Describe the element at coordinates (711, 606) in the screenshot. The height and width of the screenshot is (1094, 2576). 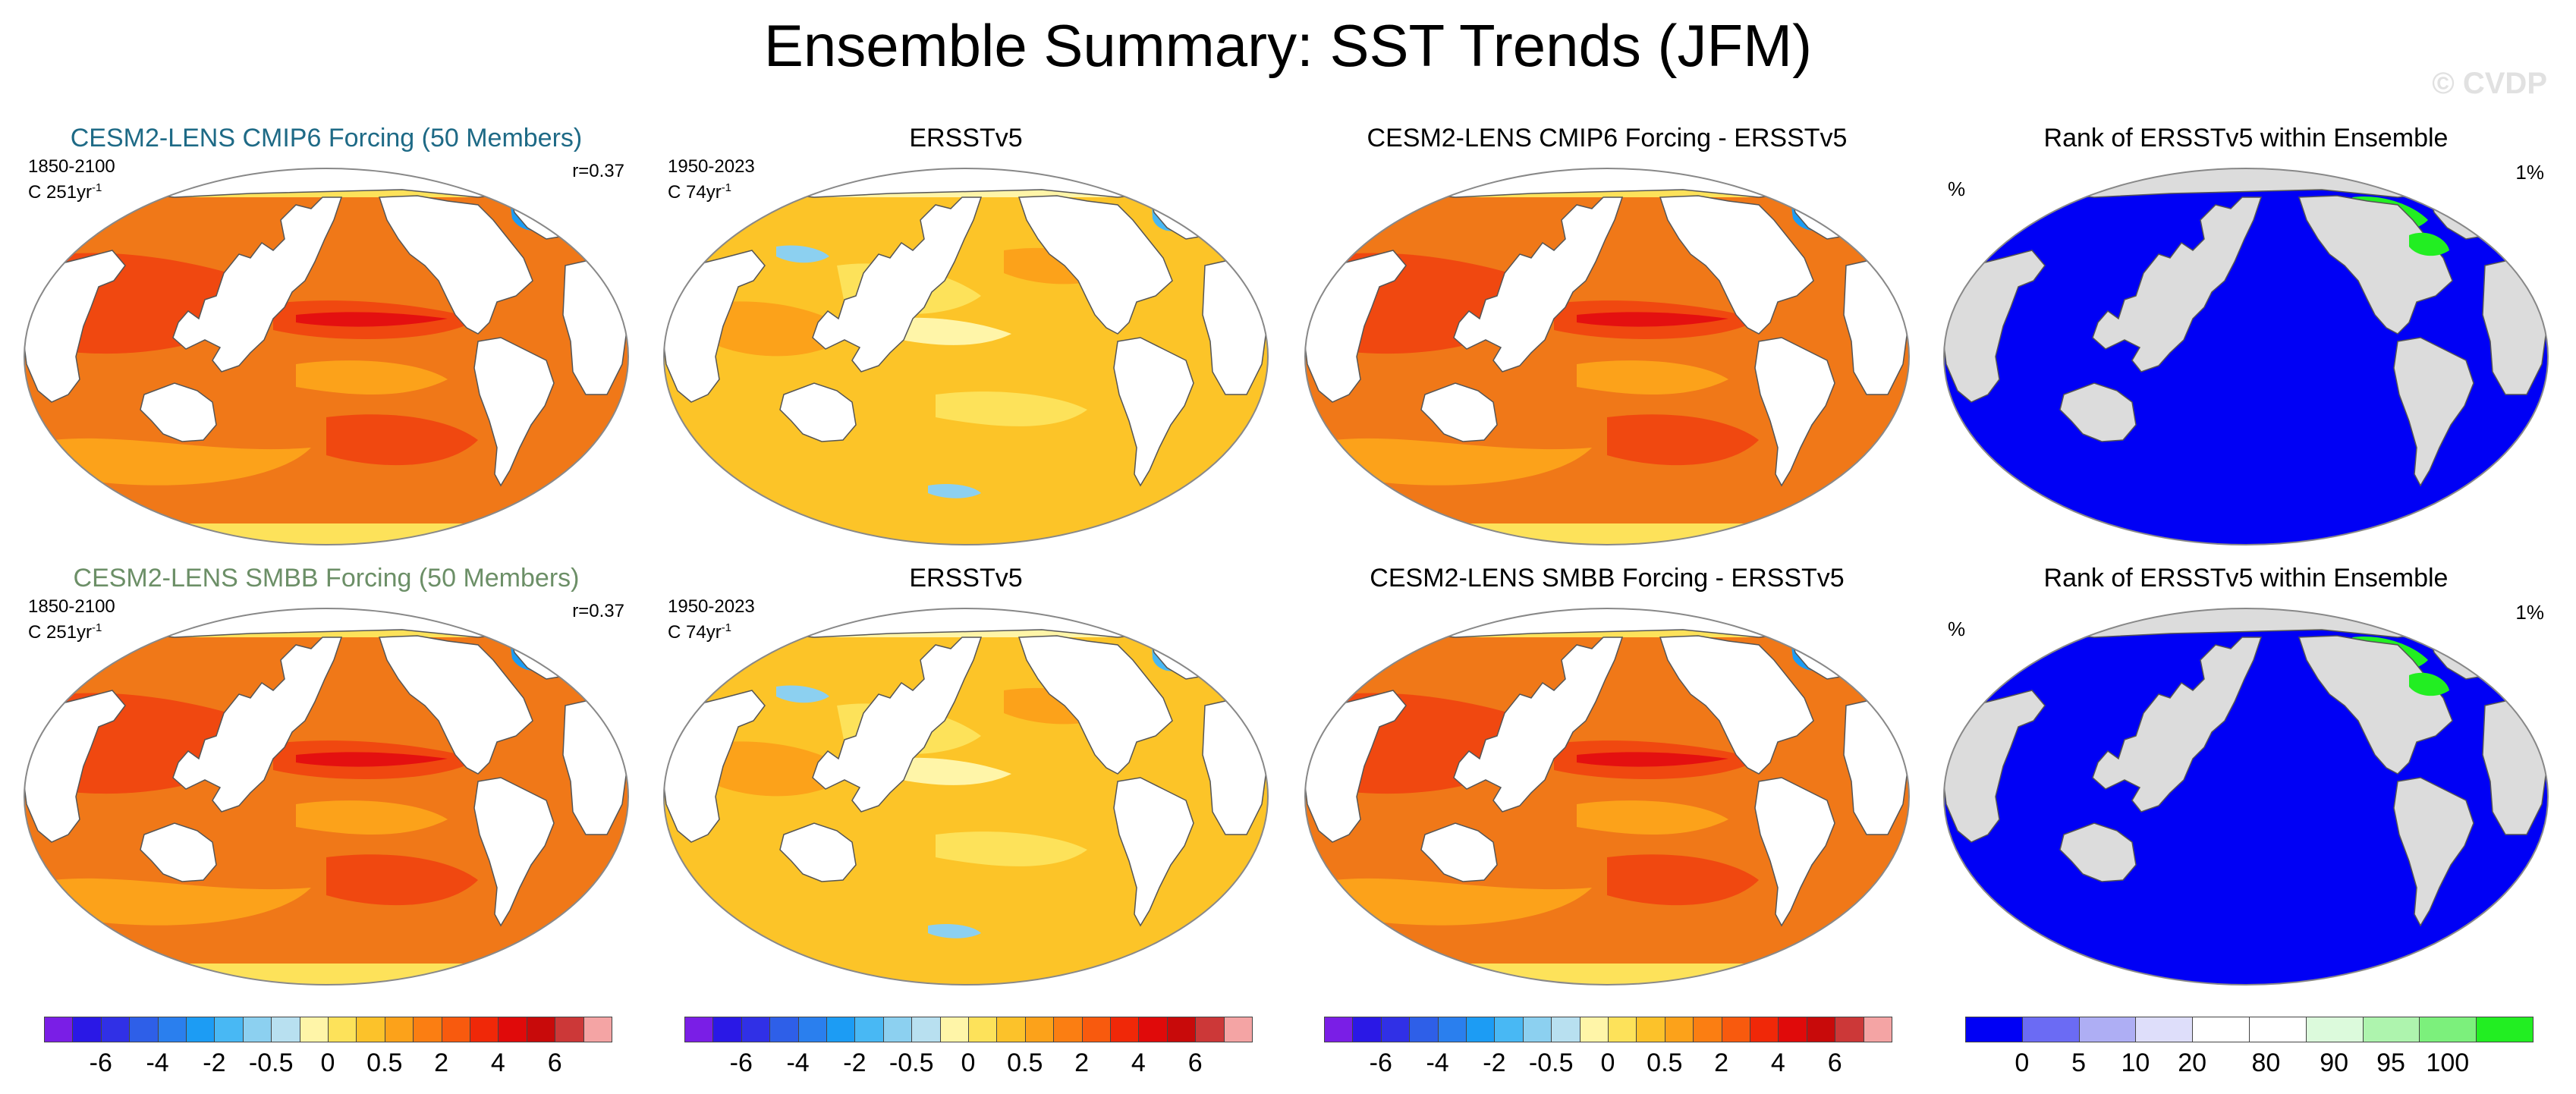
I see `period-label: 1950-2023` at that location.